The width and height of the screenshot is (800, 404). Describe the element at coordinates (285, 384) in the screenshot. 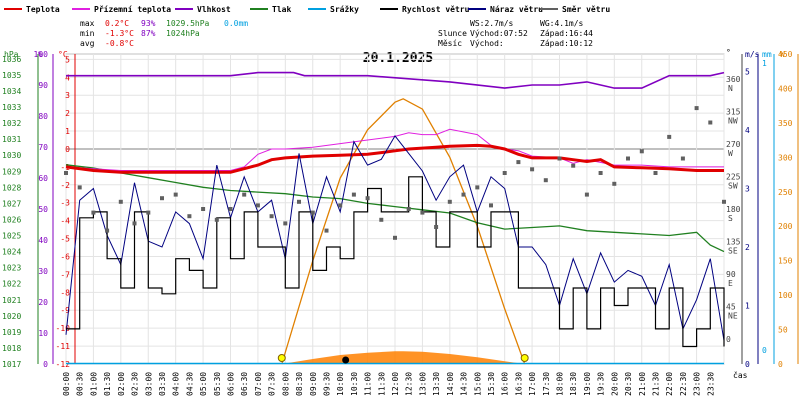

I see `tick-time-16: 08:00` at that location.